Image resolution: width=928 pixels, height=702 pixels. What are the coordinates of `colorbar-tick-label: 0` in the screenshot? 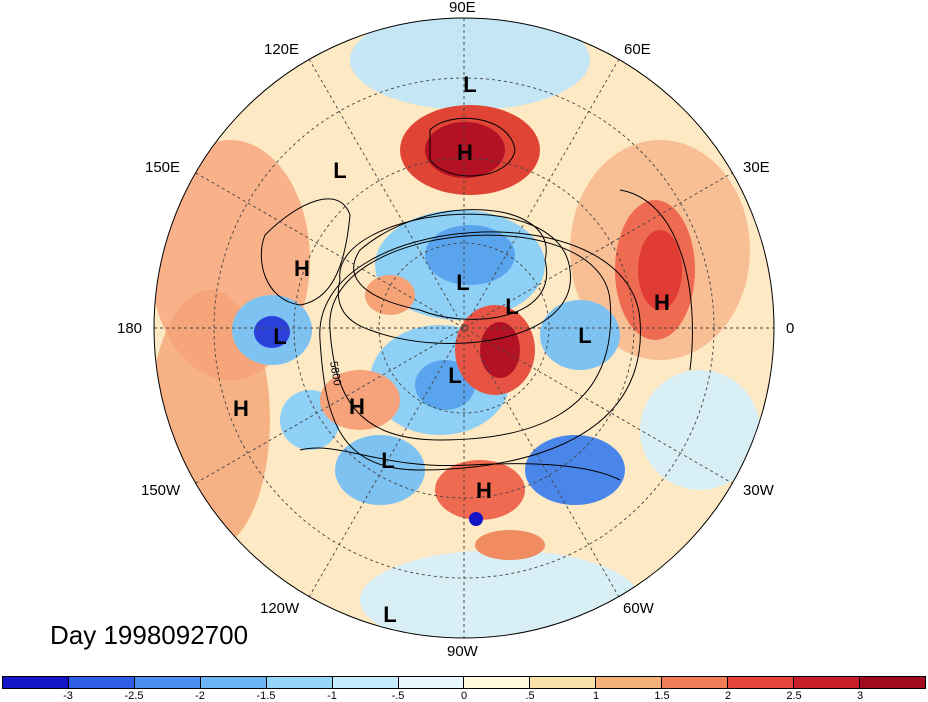 It's located at (464, 696).